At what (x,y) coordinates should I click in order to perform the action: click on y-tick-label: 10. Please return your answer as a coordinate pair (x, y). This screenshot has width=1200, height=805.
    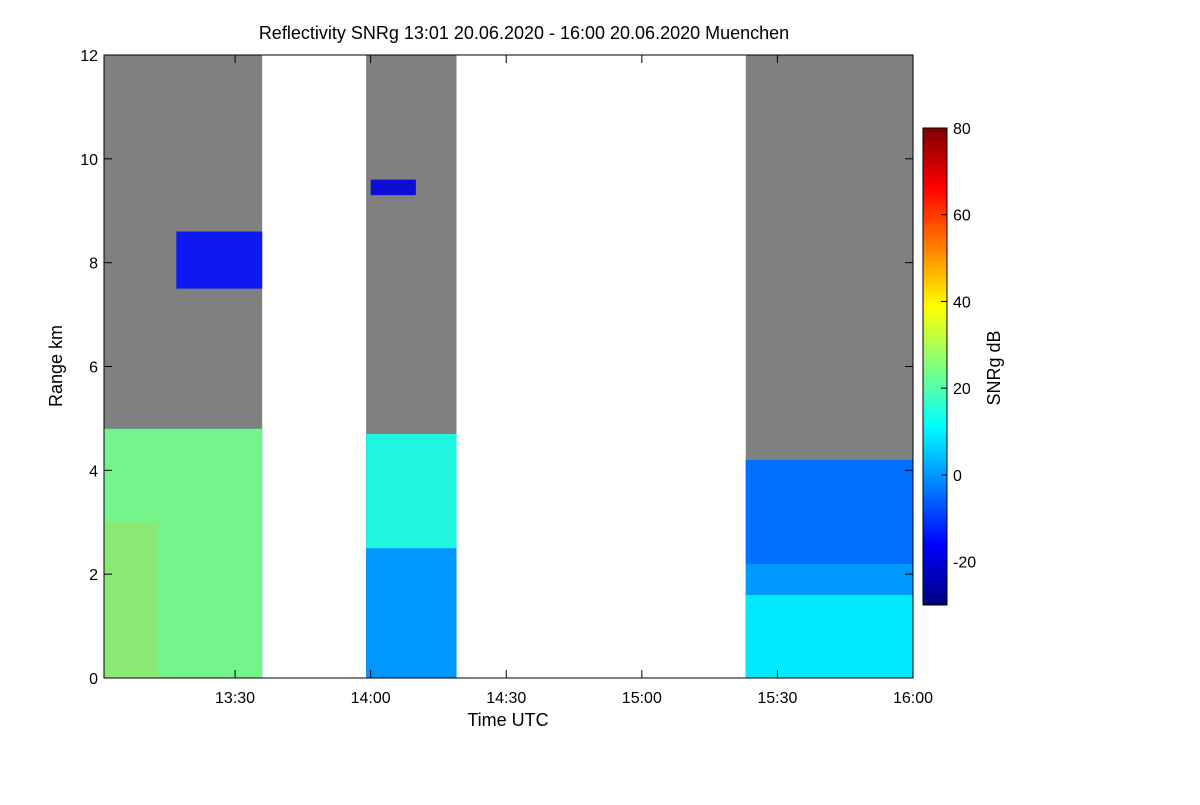
    Looking at the image, I should click on (89, 160).